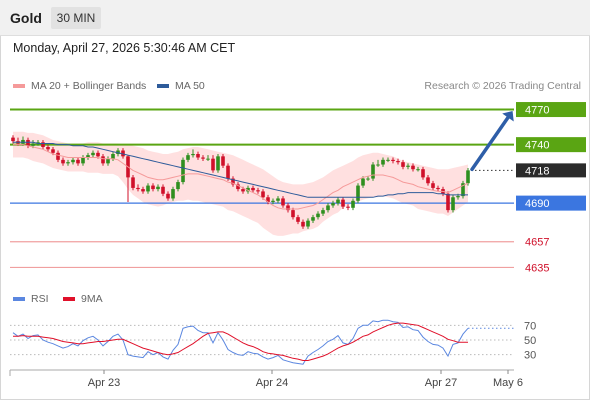 The image size is (590, 400). What do you see at coordinates (551, 170) in the screenshot?
I see `current-price-label-bg` at bounding box center [551, 170].